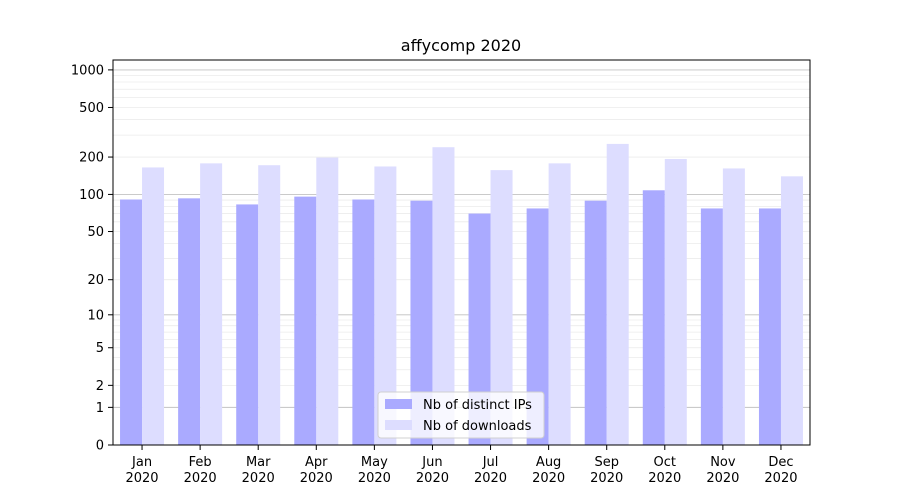 This screenshot has height=504, width=900. What do you see at coordinates (490, 470) in the screenshot?
I see `x-tick-label: Jul 2020` at bounding box center [490, 470].